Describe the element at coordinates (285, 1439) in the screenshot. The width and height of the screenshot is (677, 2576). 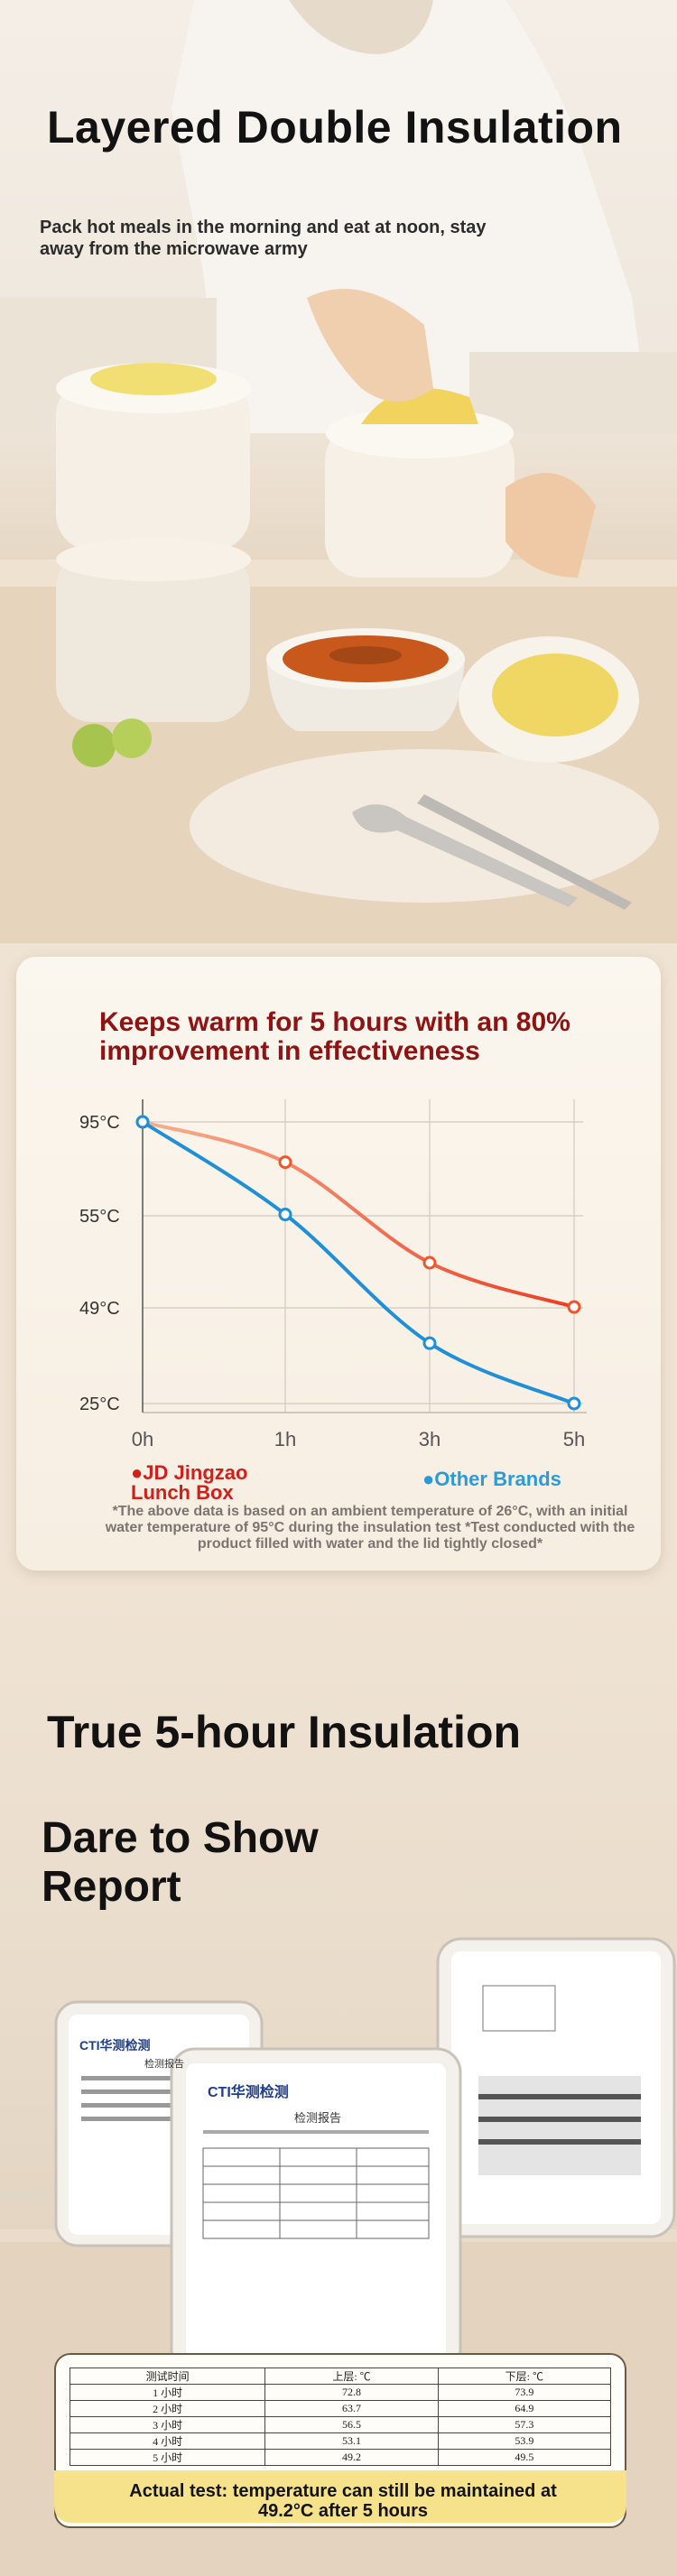
I see `x-tick-label: 1h` at that location.